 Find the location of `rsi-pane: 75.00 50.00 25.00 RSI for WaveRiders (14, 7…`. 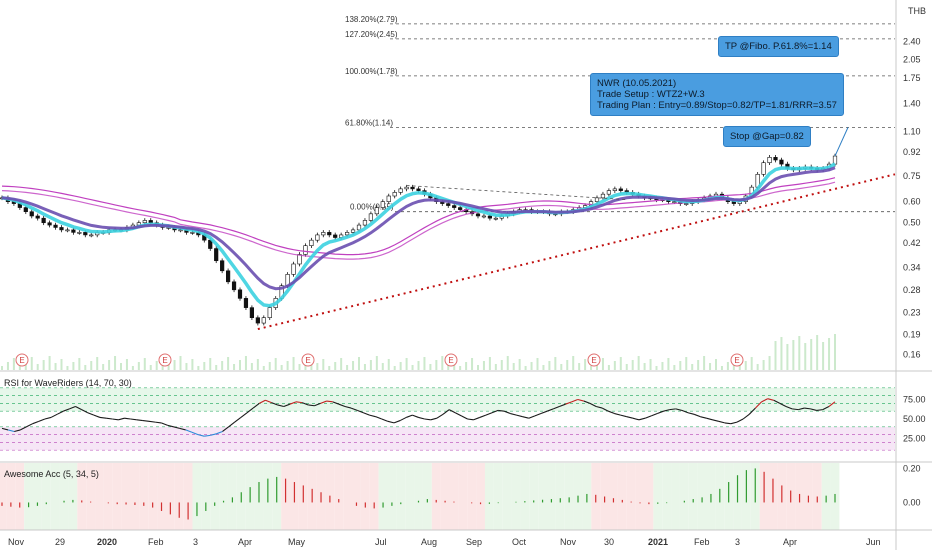

rsi-pane: 75.00 50.00 25.00 RSI for WaveRiders (14, 7… is located at coordinates (463, 414).